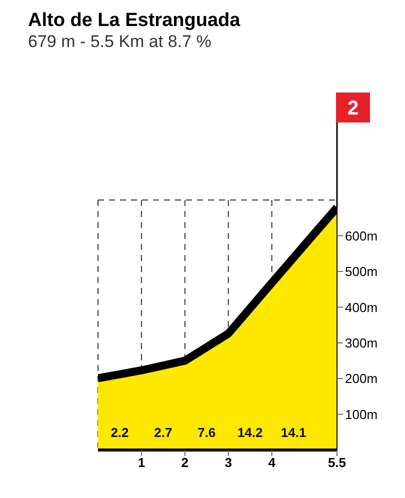 The width and height of the screenshot is (405, 498). I want to click on y-tick-label: 200m, so click(361, 378).